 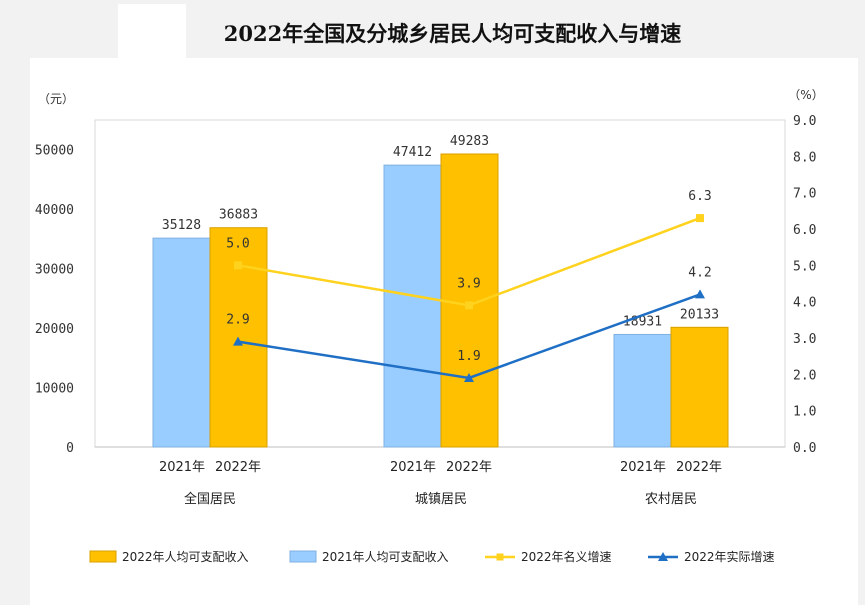 I want to click on right-tick-label: 0.0, so click(x=804, y=448).